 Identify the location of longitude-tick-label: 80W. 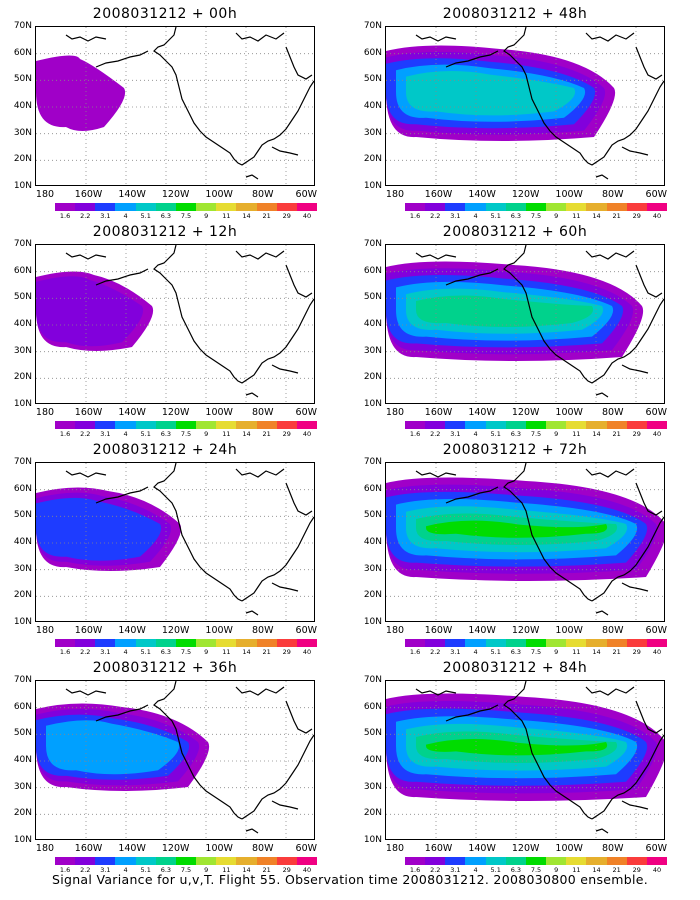
(262, 412).